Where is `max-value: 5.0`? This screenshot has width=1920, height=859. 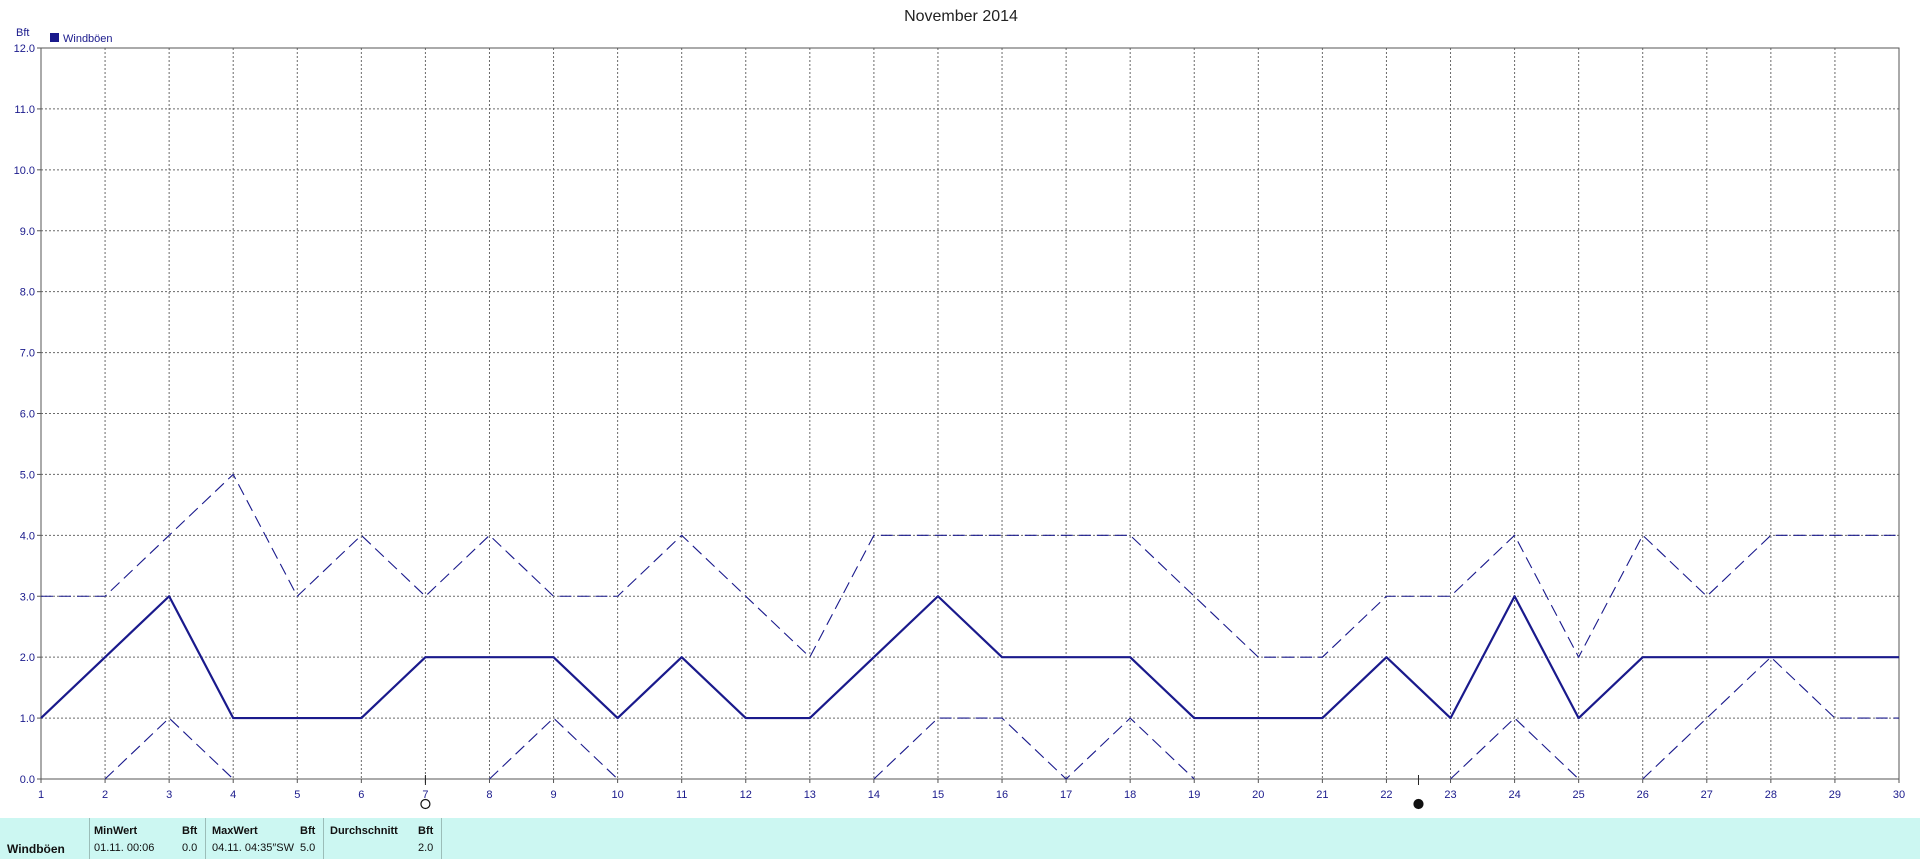 max-value: 5.0 is located at coordinates (308, 848).